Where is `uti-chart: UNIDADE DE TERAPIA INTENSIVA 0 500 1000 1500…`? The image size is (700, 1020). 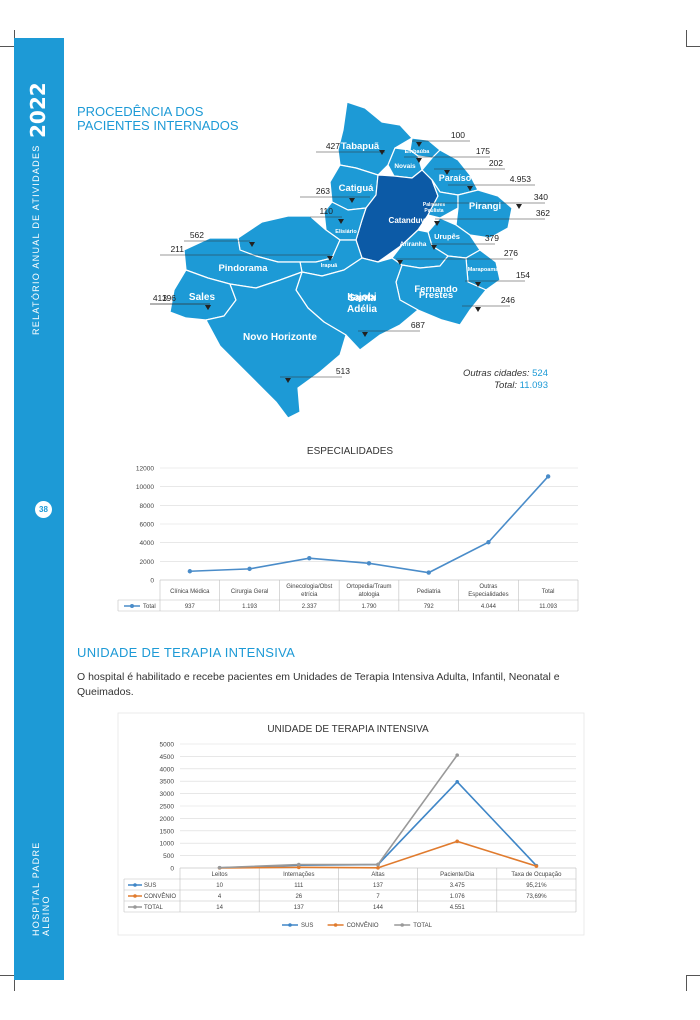
uti-chart: UNIDADE DE TERAPIA INTENSIVA 0 500 1000 1500… is located at coordinates (351, 824).